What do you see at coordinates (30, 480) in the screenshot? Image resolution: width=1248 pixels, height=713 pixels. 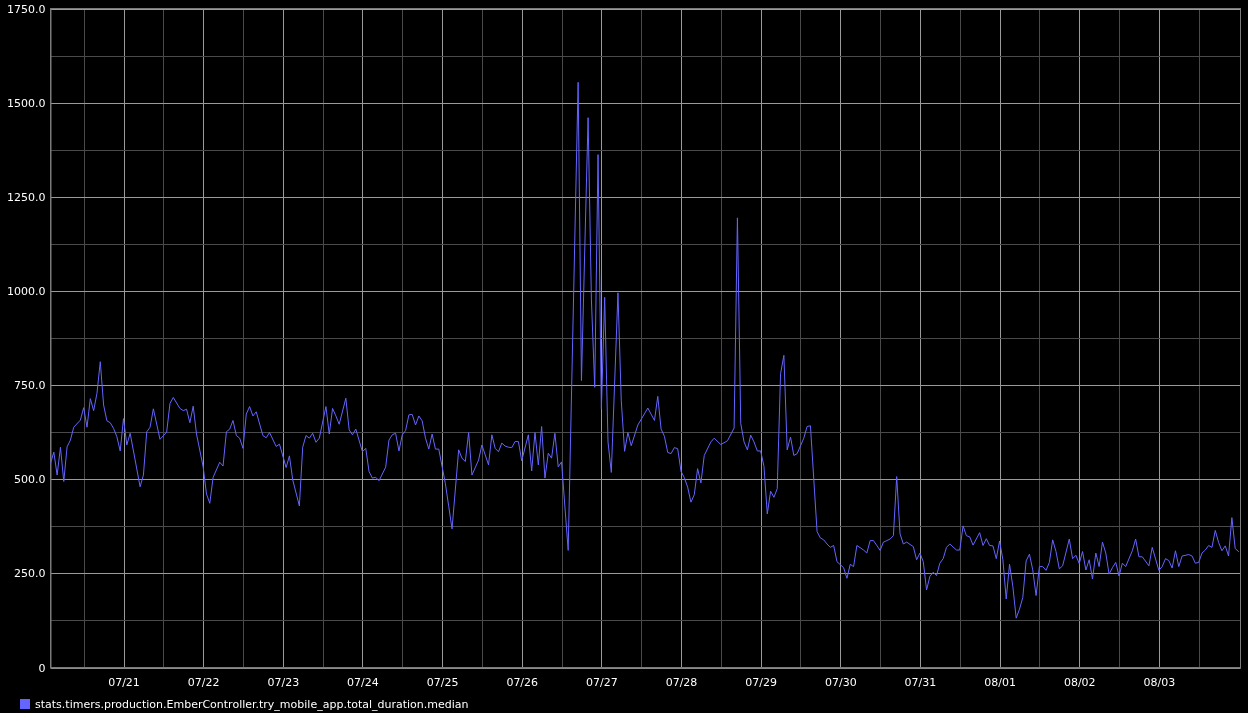 I see `y-tick-label: 500.0` at bounding box center [30, 480].